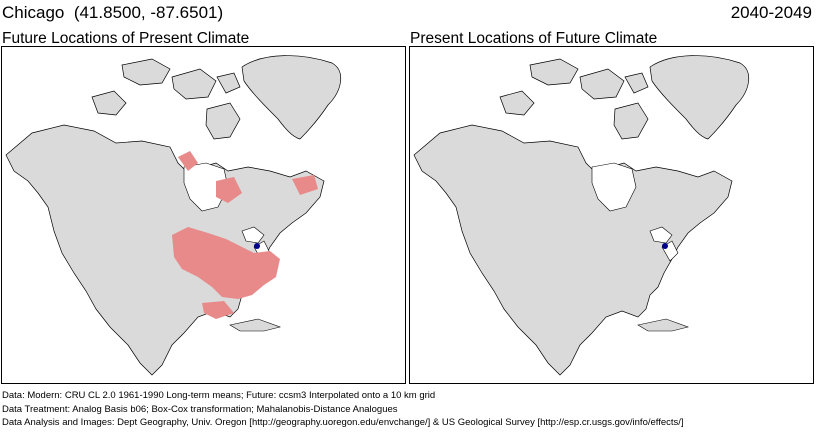  I want to click on left-panel-title: Future Locations of Present Climate, so click(126, 38).